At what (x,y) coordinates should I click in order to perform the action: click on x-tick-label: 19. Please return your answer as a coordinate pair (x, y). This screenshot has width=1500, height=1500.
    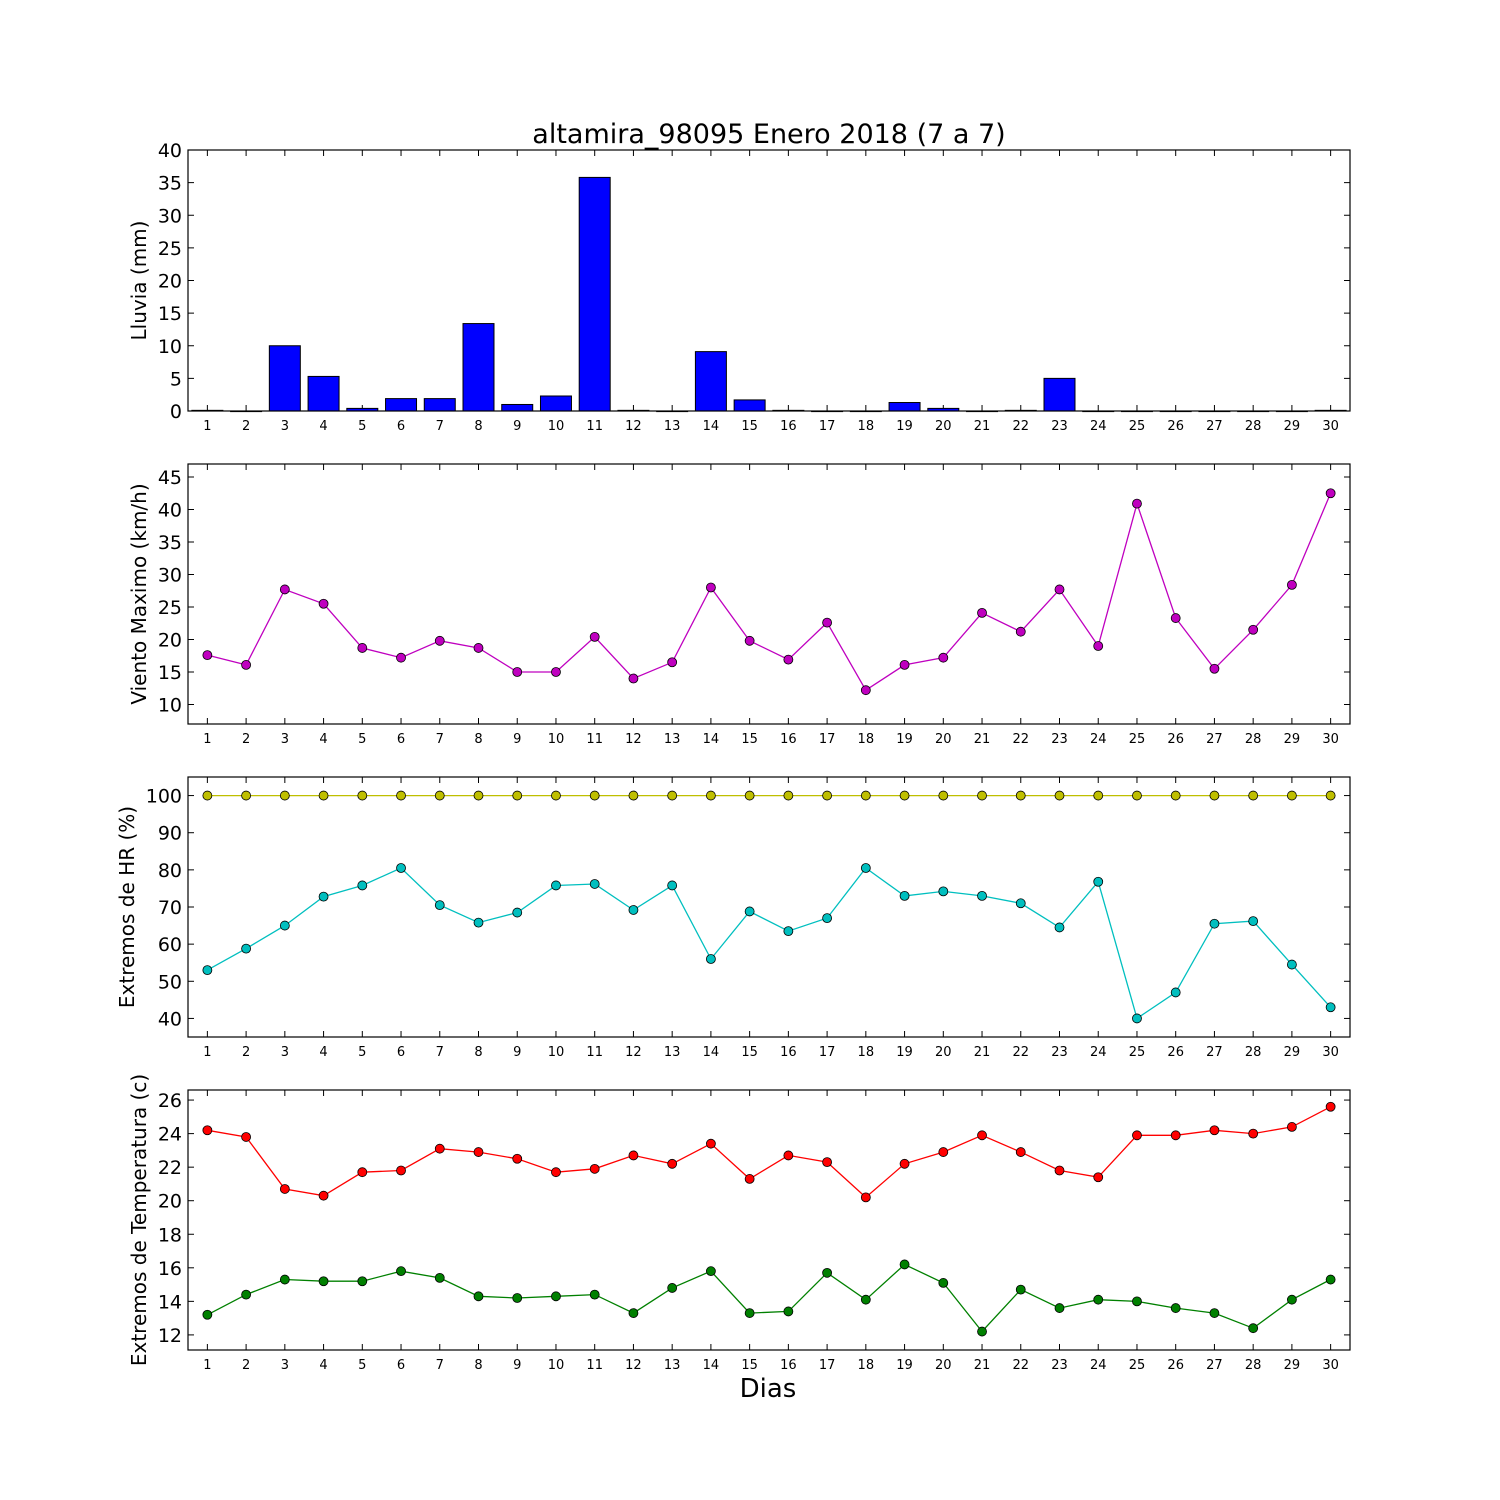
    Looking at the image, I should click on (904, 426).